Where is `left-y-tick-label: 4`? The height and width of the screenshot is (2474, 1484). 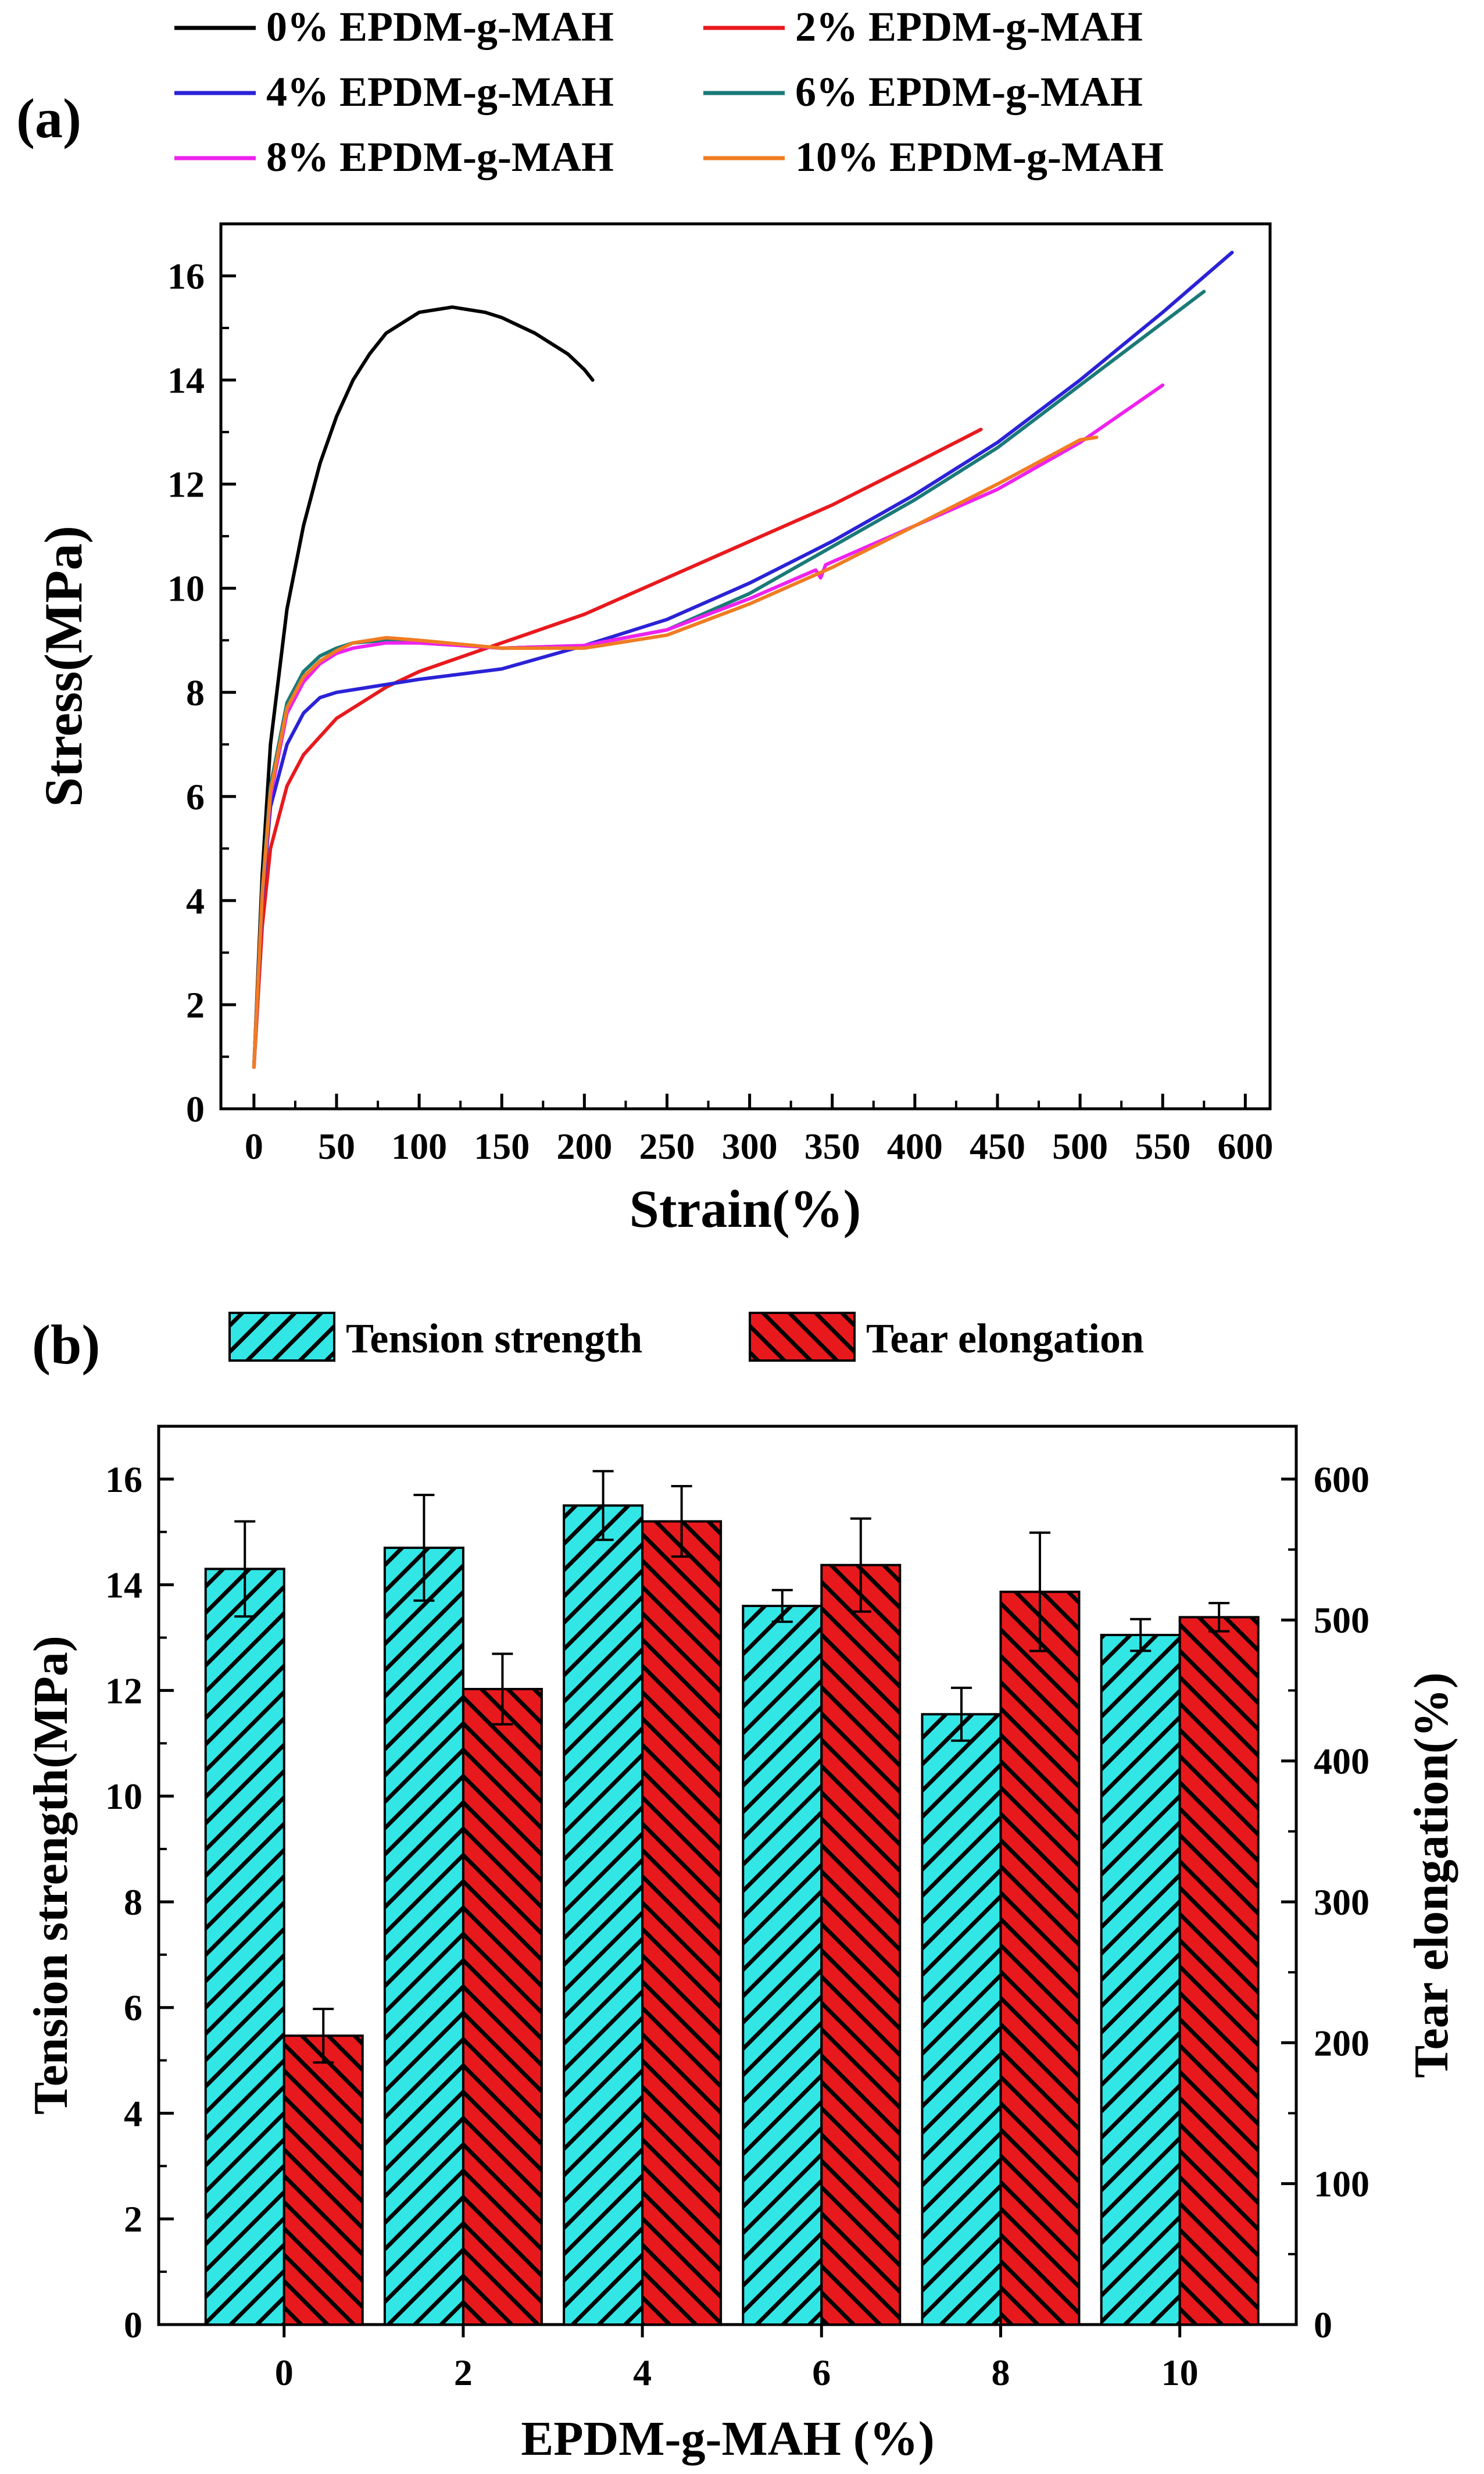
left-y-tick-label: 4 is located at coordinates (133, 2113).